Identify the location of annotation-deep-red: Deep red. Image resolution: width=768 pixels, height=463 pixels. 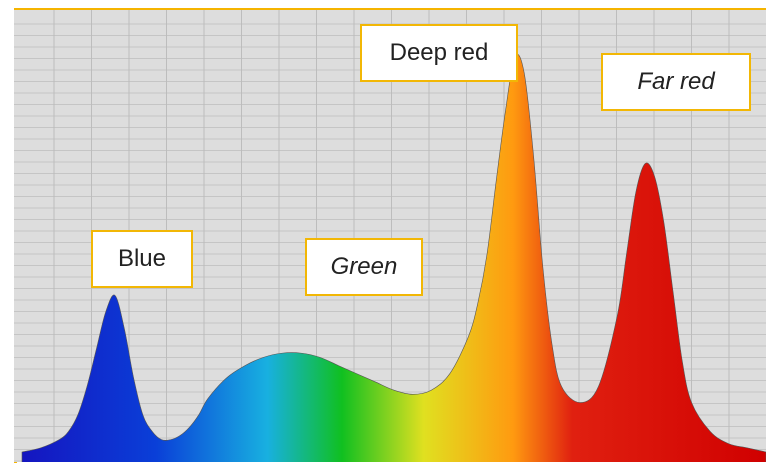
(439, 53).